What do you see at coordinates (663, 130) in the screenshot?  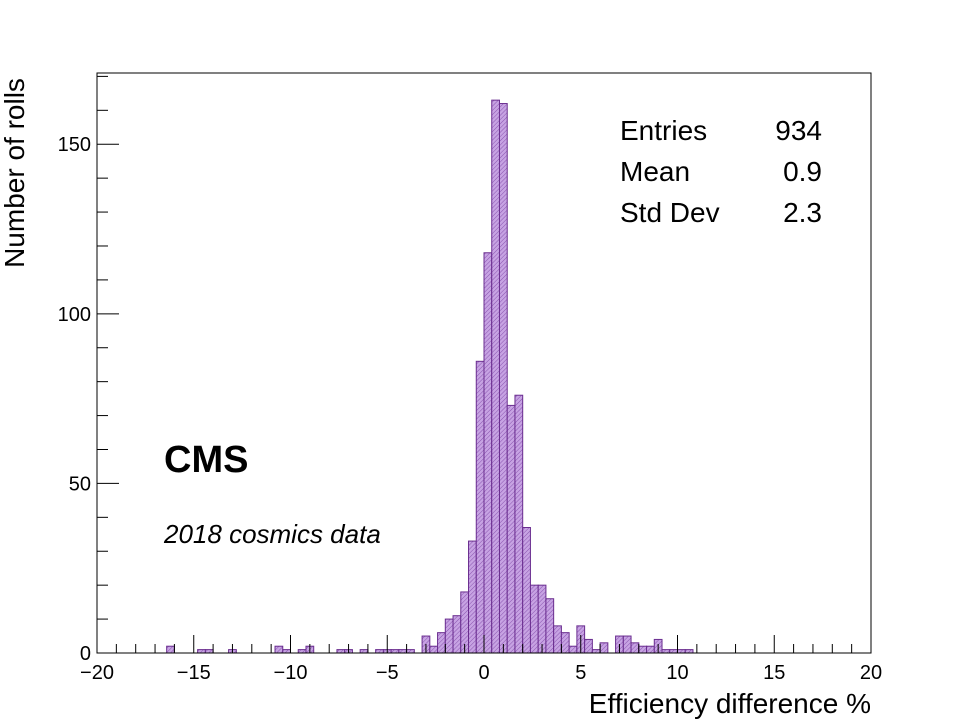 I see `stats-entries-label: Entries` at bounding box center [663, 130].